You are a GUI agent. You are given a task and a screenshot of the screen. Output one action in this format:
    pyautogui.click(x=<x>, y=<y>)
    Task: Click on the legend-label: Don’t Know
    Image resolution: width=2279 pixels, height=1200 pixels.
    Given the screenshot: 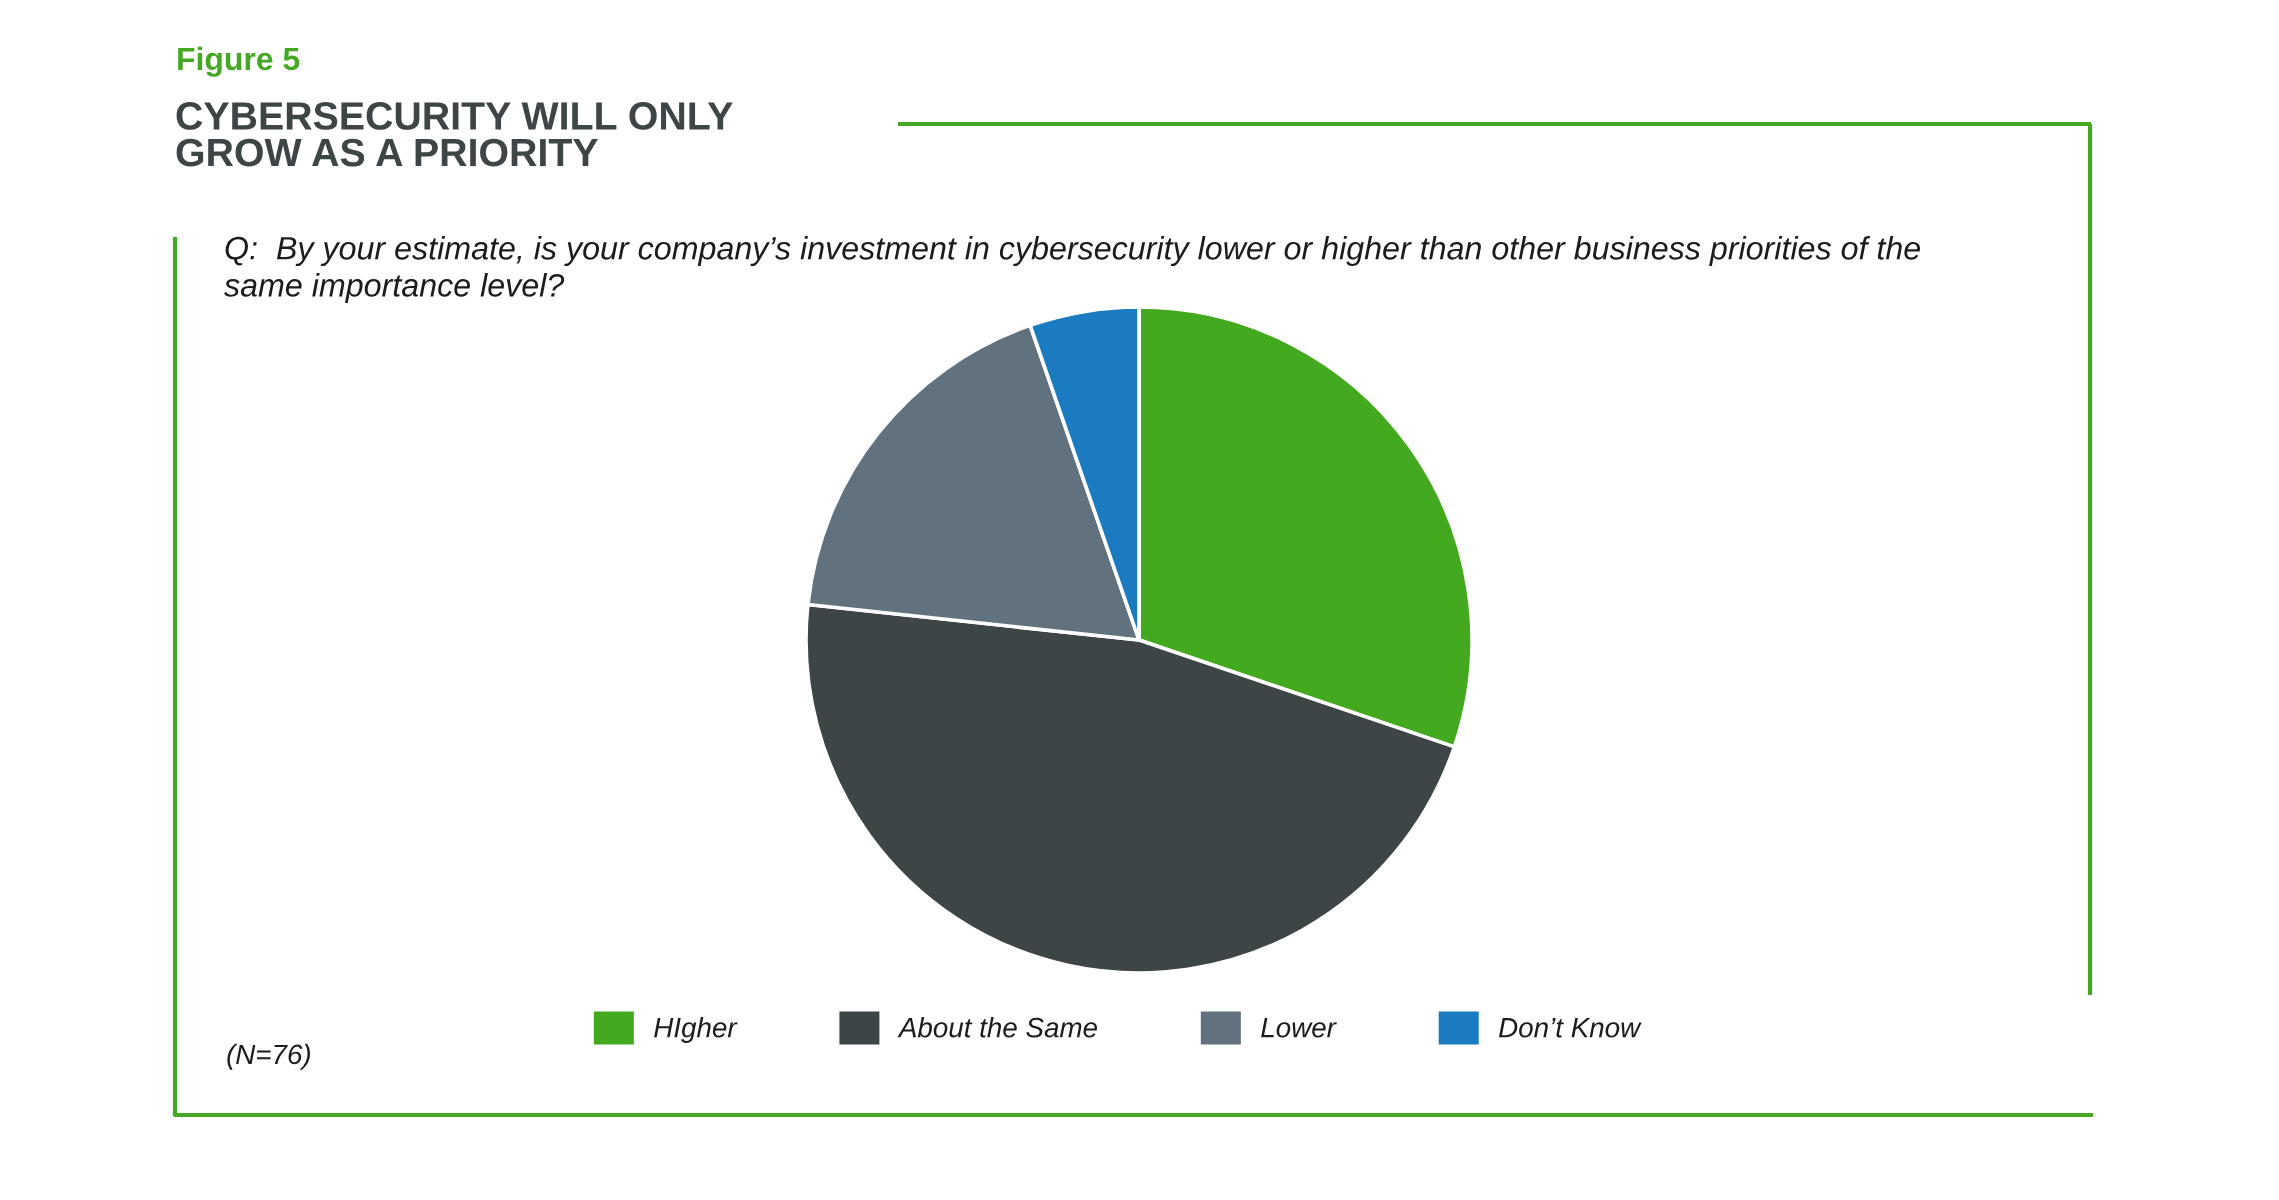 What is the action you would take?
    pyautogui.click(x=1570, y=1028)
    